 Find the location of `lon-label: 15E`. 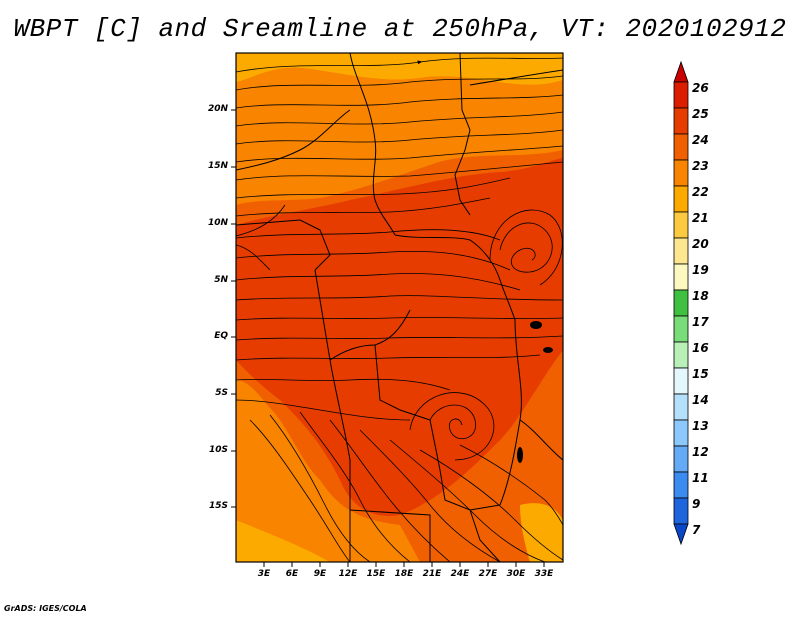

lon-label: 15E is located at coordinates (376, 574).